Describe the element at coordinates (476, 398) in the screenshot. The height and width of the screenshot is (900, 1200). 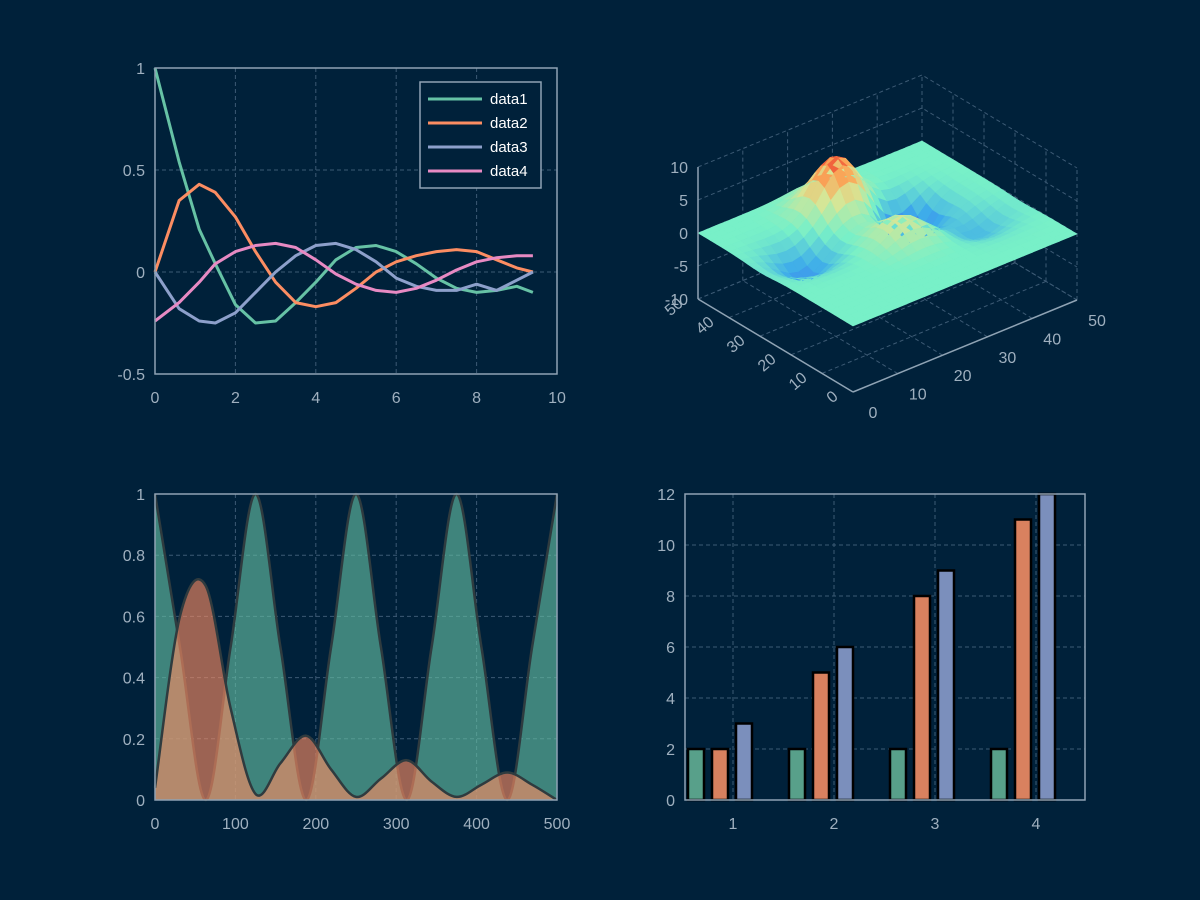
I see `x-tick-label: 8` at that location.